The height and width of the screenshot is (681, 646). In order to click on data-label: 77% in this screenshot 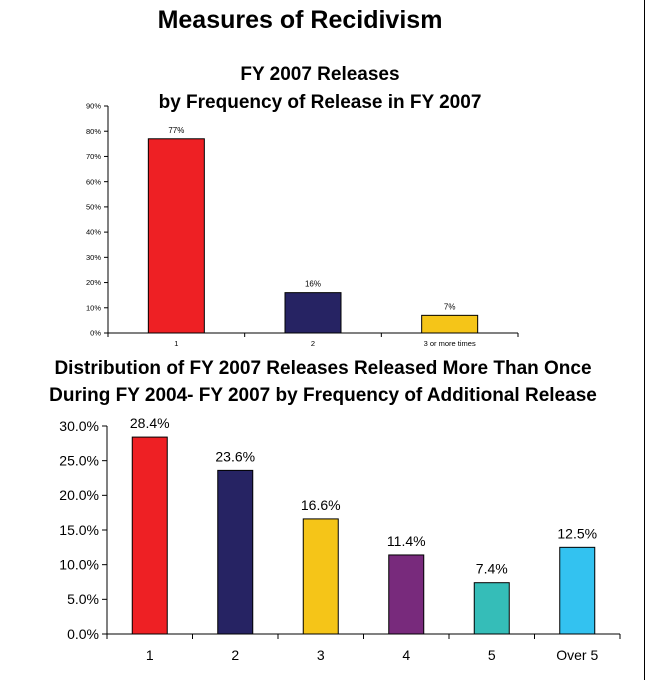, I will do `click(176, 130)`.